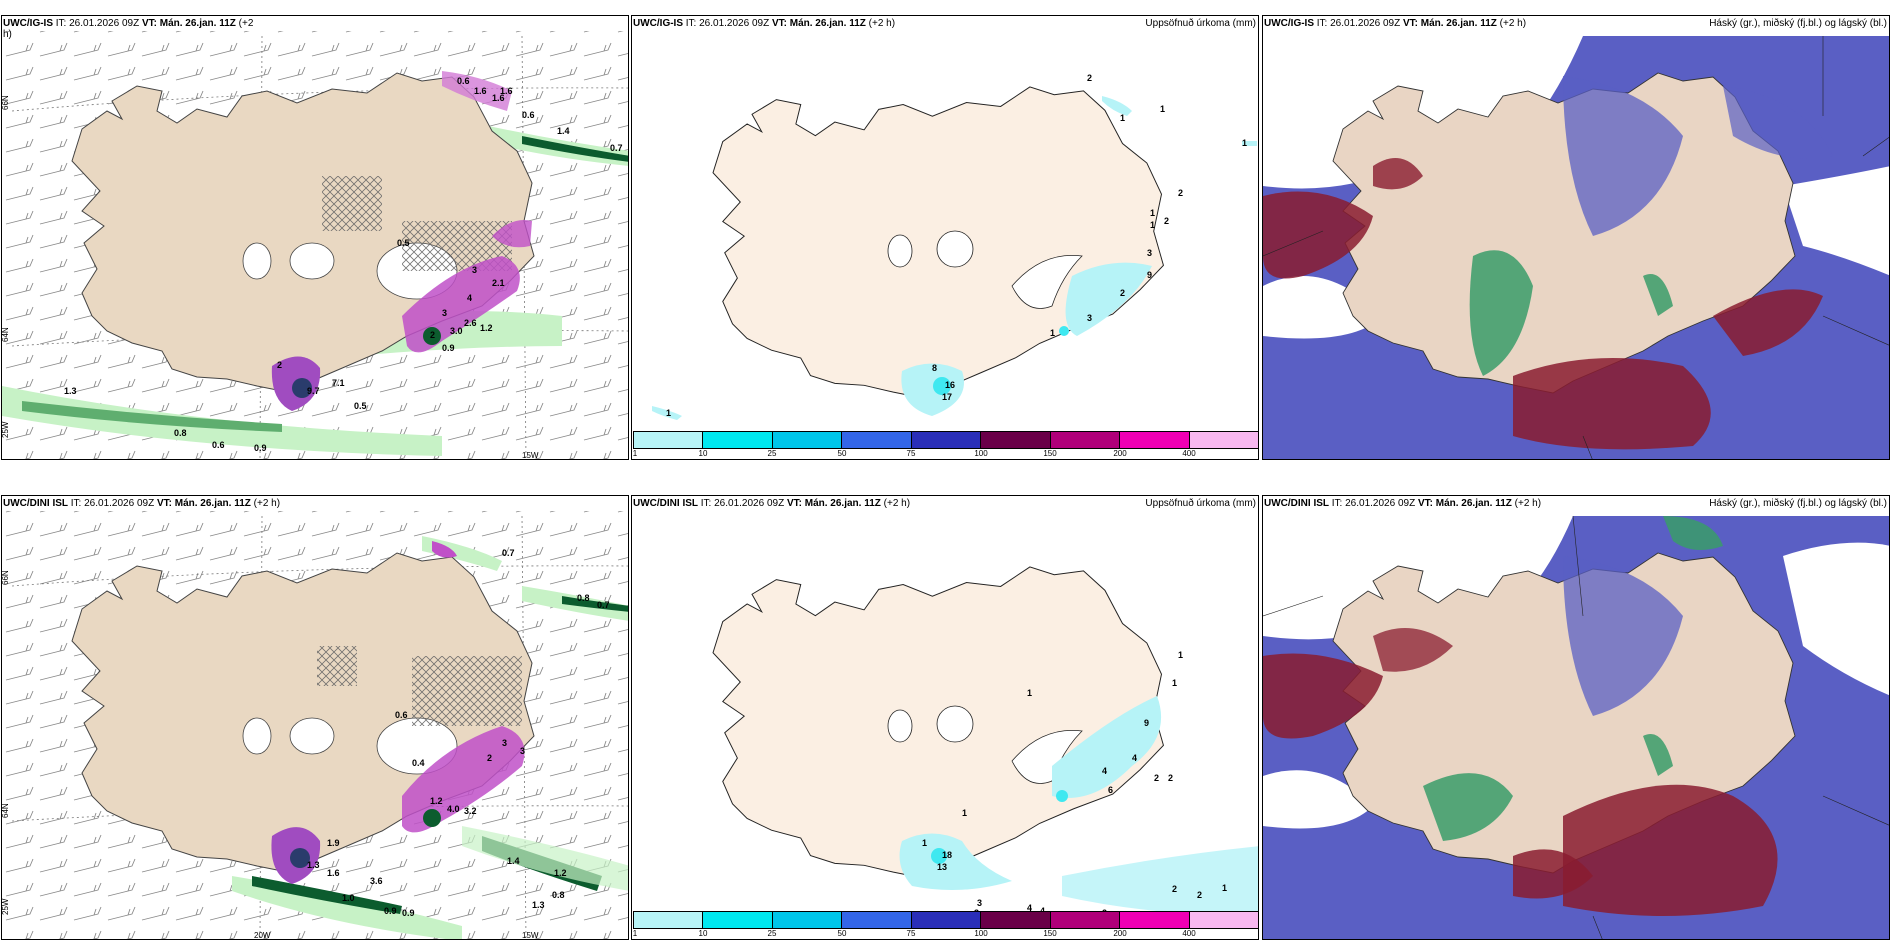 The width and height of the screenshot is (1900, 950). Describe the element at coordinates (635, 933) in the screenshot. I see `colorbar-tick: 1` at that location.